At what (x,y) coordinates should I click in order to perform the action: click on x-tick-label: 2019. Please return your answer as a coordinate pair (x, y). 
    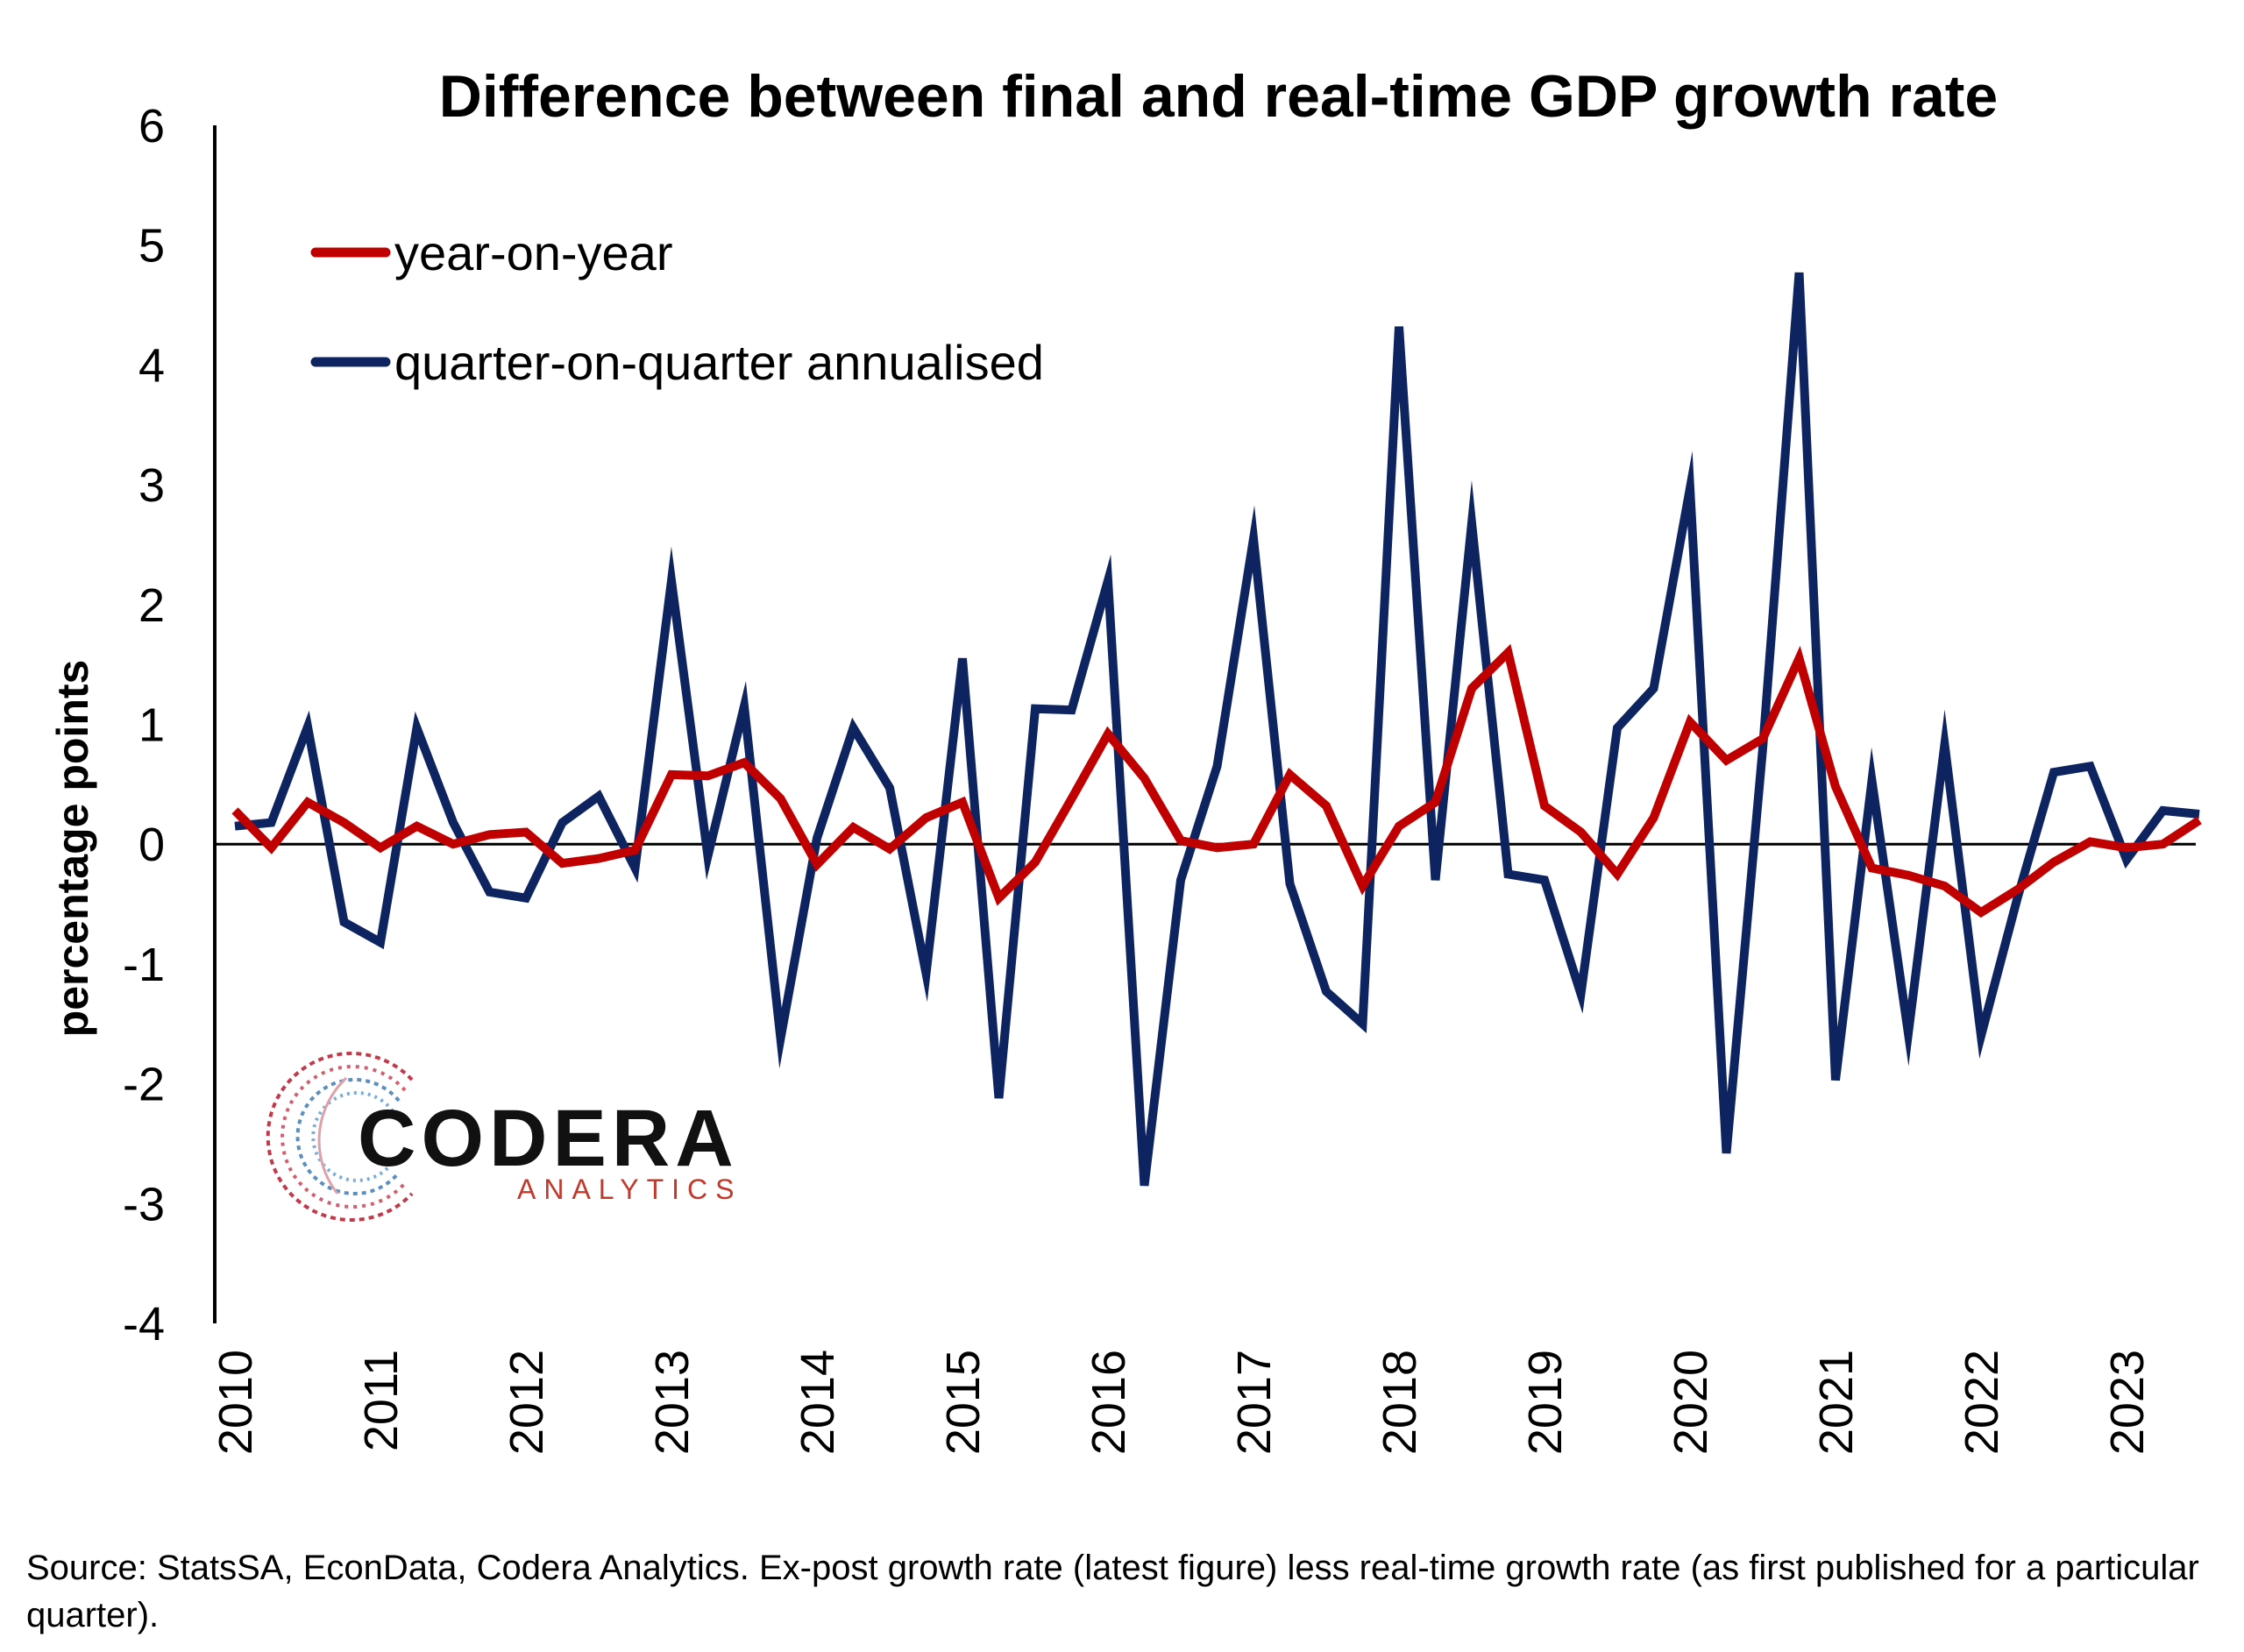
    Looking at the image, I should click on (1546, 1402).